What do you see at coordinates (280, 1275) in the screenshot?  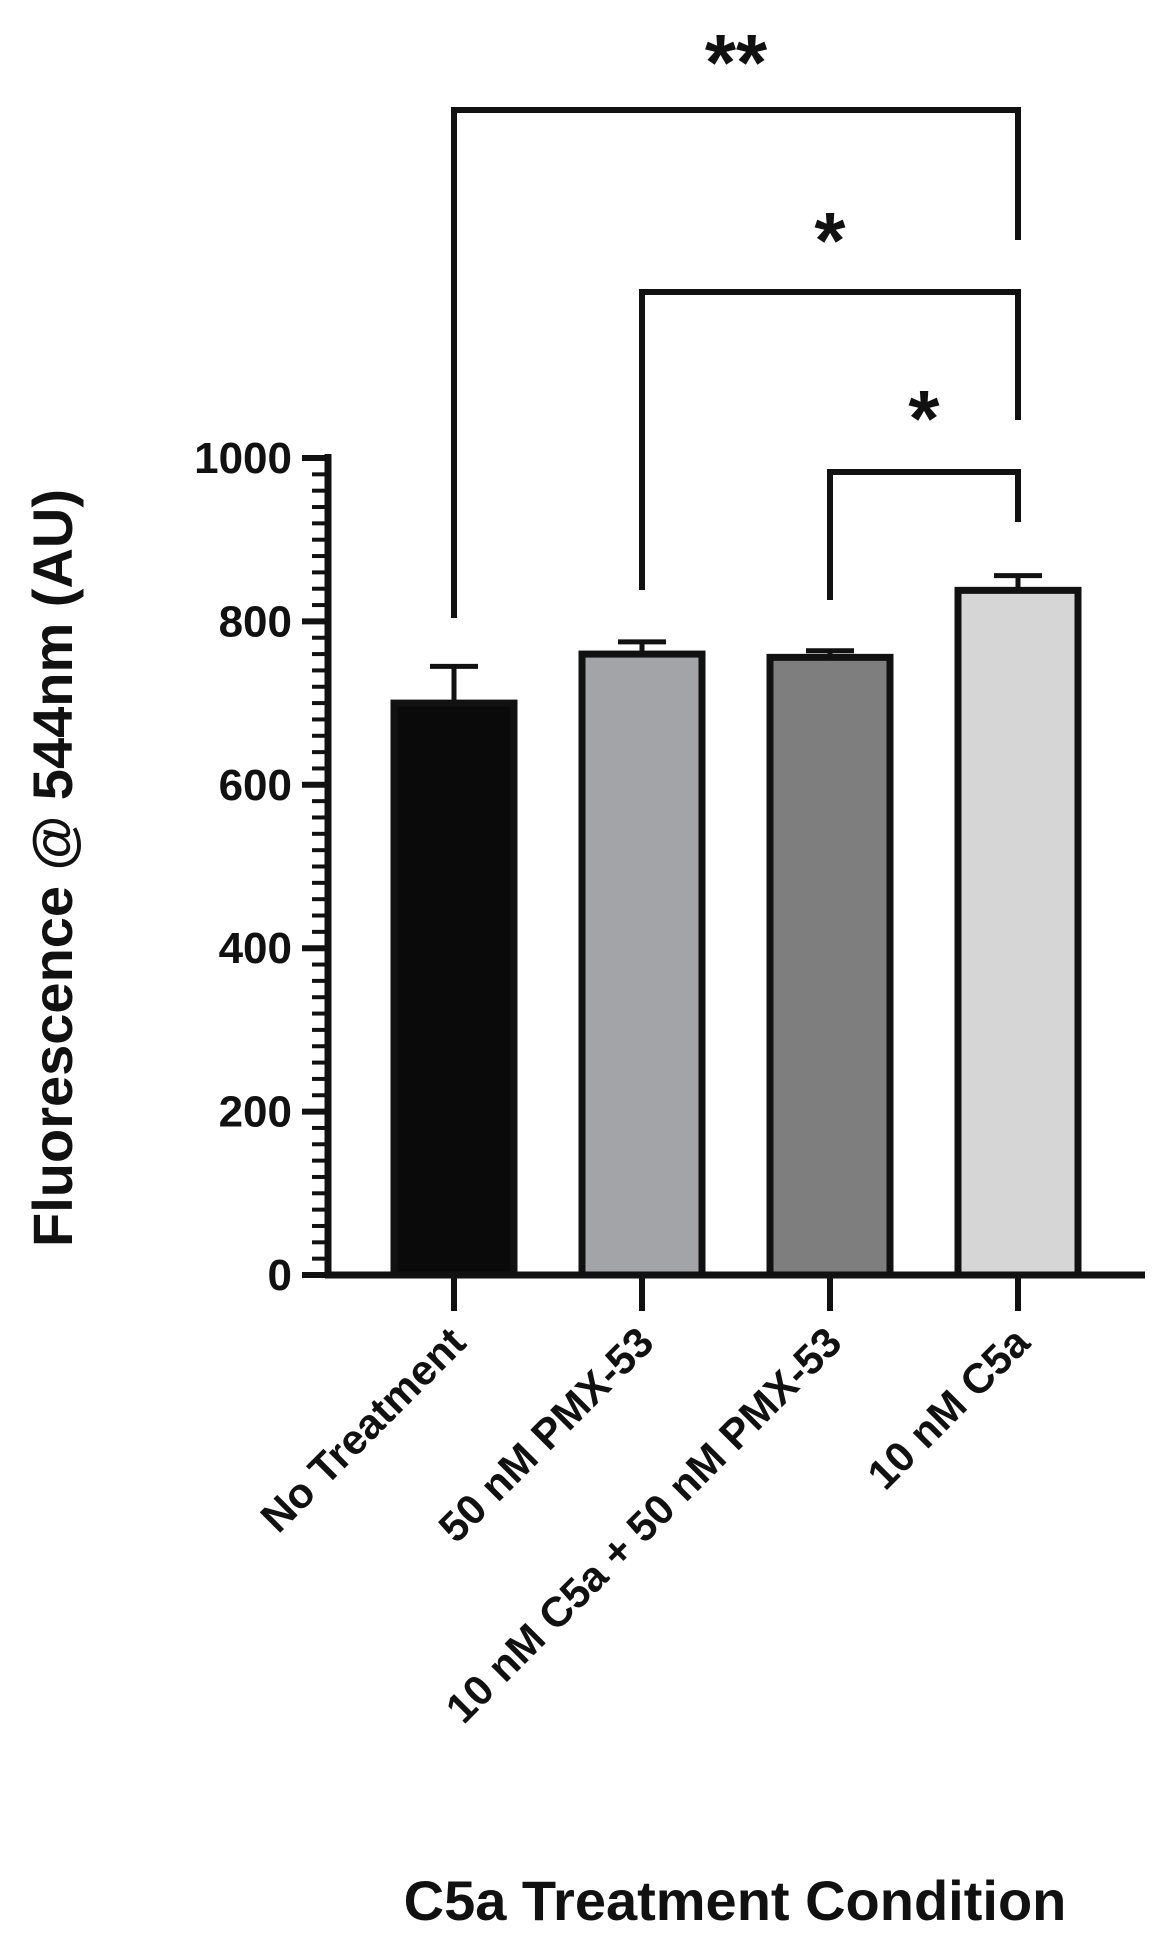 I see `y-tick-label: 0` at bounding box center [280, 1275].